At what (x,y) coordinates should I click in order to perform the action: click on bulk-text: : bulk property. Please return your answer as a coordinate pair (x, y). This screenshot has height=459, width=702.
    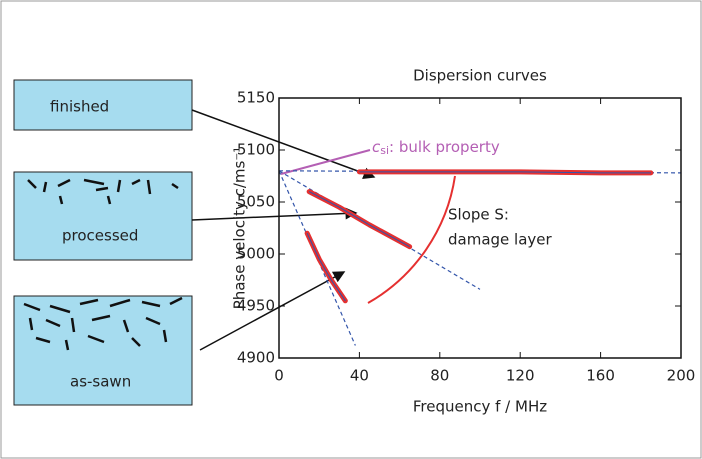
    Looking at the image, I should click on (444, 147).